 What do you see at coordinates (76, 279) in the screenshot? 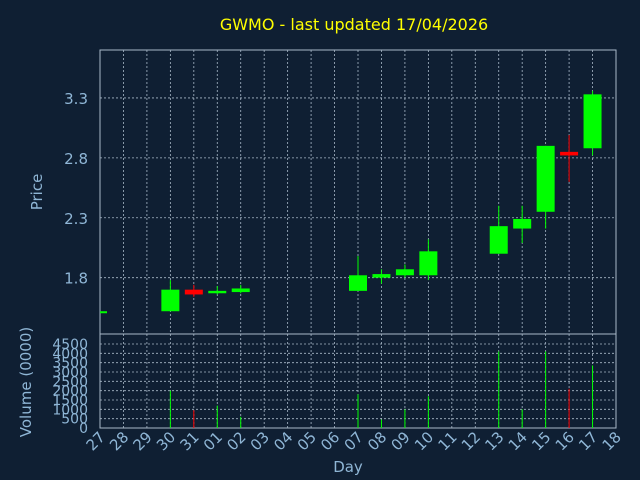
I see `price-tick-label: 1.8` at bounding box center [76, 279].